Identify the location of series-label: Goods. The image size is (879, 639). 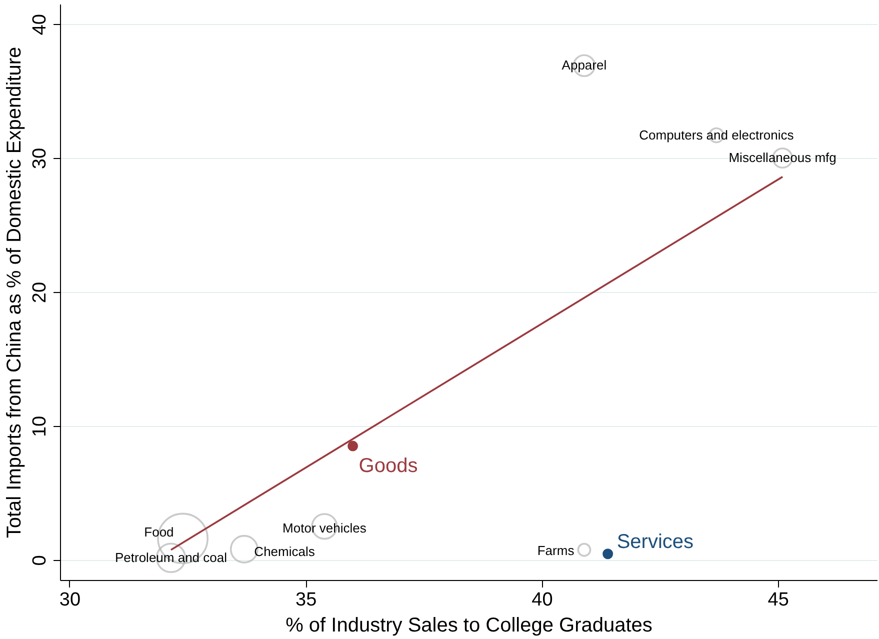
(388, 466).